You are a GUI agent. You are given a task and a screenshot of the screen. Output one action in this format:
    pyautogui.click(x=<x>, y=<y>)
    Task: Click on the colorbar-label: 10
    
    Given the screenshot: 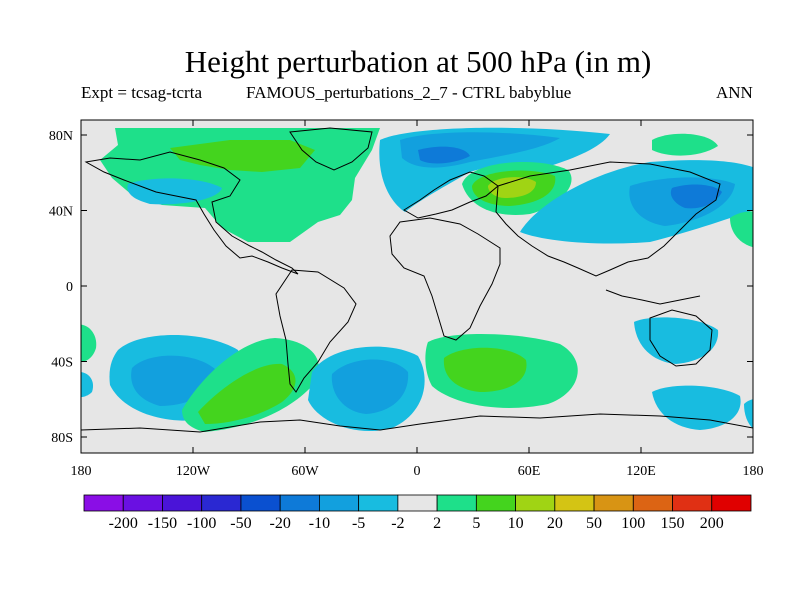 What is the action you would take?
    pyautogui.click(x=516, y=523)
    